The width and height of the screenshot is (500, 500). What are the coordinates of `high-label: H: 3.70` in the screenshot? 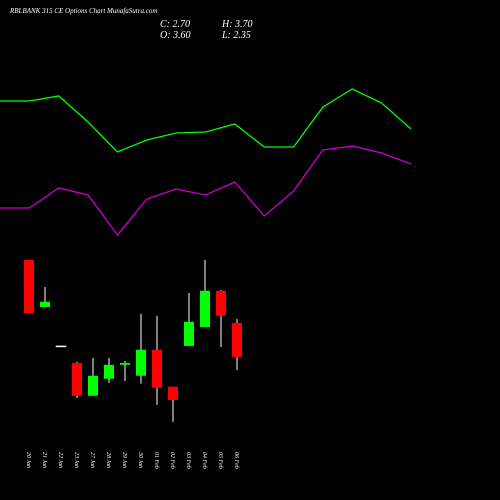 It's located at (237, 24).